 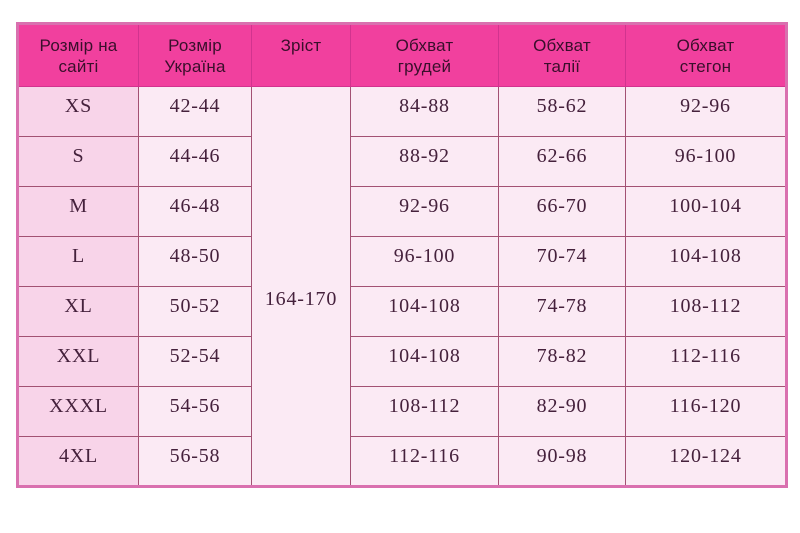 What do you see at coordinates (195, 311) in the screenshot?
I see `cell-ua-size: 50-52` at bounding box center [195, 311].